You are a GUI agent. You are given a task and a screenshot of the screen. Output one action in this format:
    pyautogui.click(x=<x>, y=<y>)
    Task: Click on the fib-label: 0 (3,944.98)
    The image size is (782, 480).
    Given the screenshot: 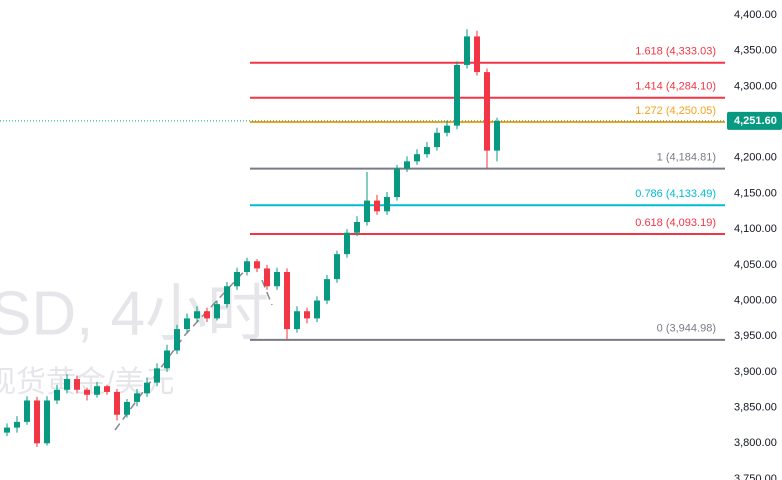 What is the action you would take?
    pyautogui.click(x=686, y=329)
    